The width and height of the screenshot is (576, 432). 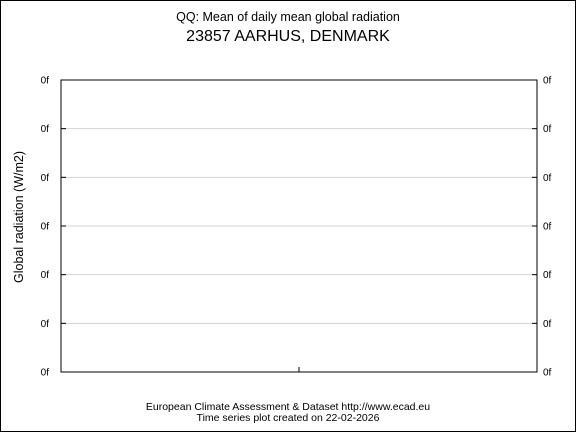 What do you see at coordinates (288, 17) in the screenshot?
I see `chart-subtitle: QQ: Mean of daily mean global radiation` at bounding box center [288, 17].